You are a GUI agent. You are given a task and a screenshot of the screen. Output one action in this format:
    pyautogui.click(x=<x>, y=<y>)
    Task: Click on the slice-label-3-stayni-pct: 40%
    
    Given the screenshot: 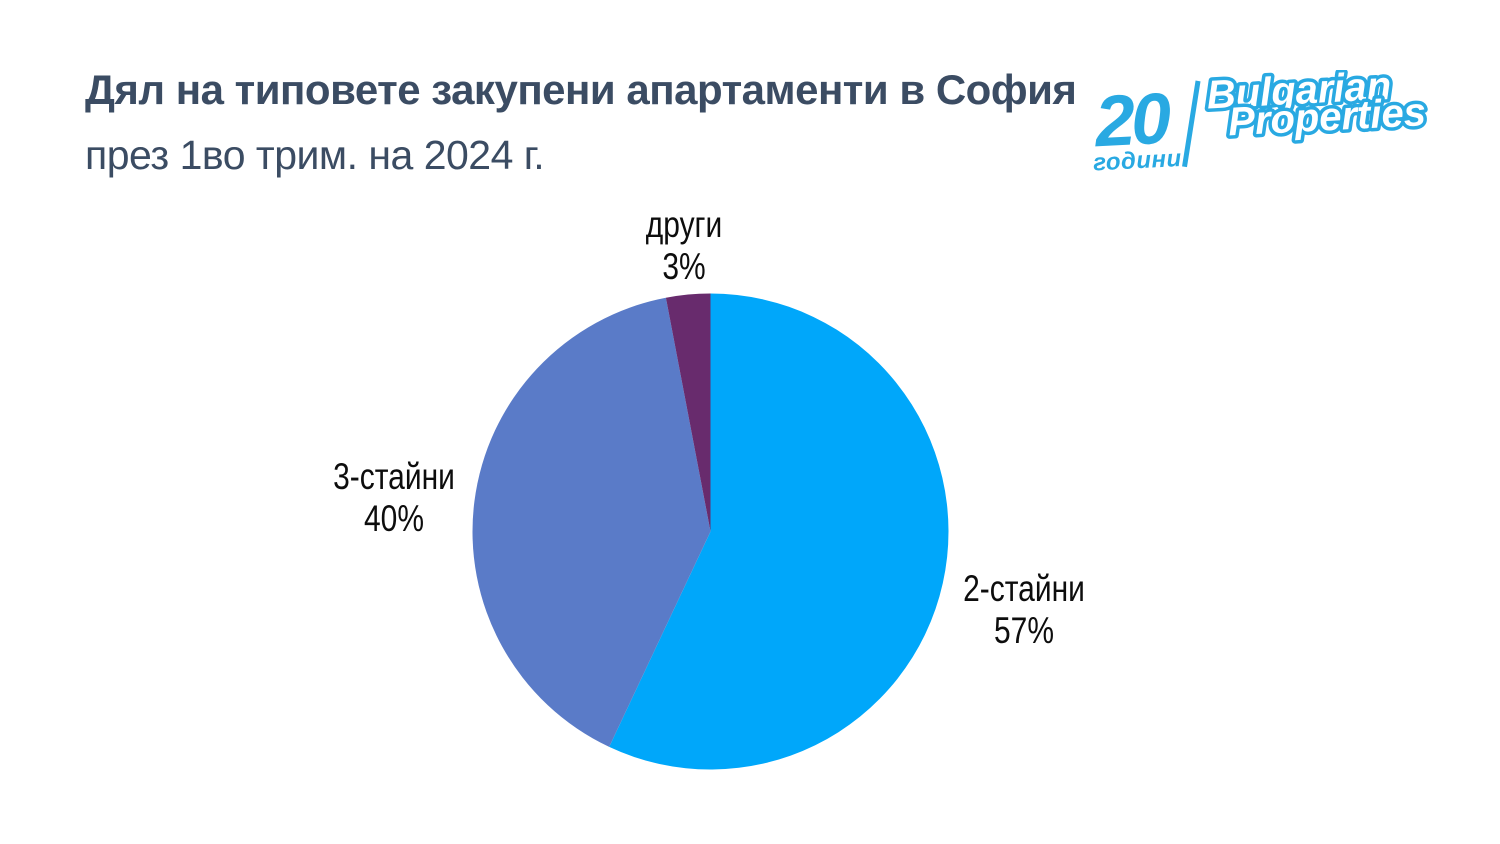 What is the action you would take?
    pyautogui.click(x=394, y=518)
    